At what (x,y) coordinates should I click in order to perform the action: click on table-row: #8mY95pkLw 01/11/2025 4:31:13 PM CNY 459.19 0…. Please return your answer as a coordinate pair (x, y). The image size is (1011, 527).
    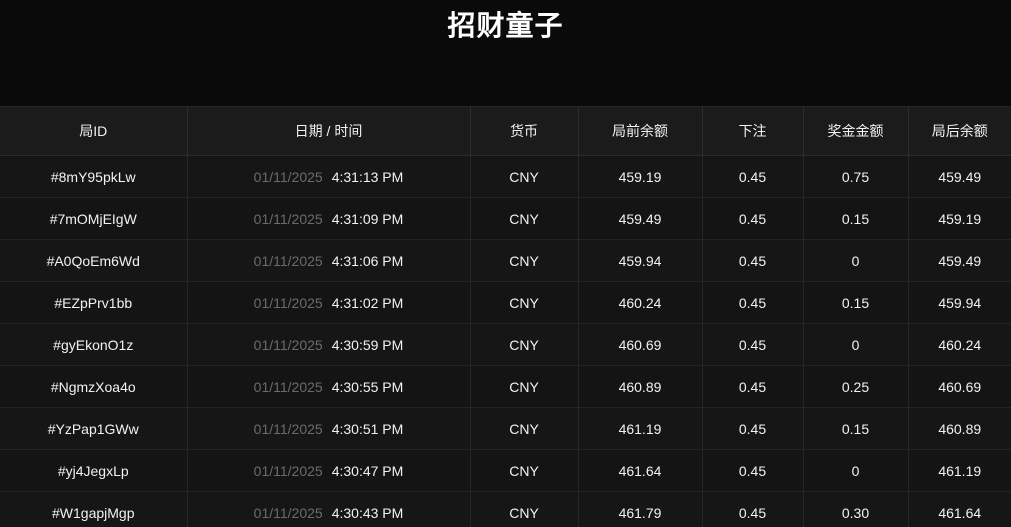
    Looking at the image, I should click on (505, 176).